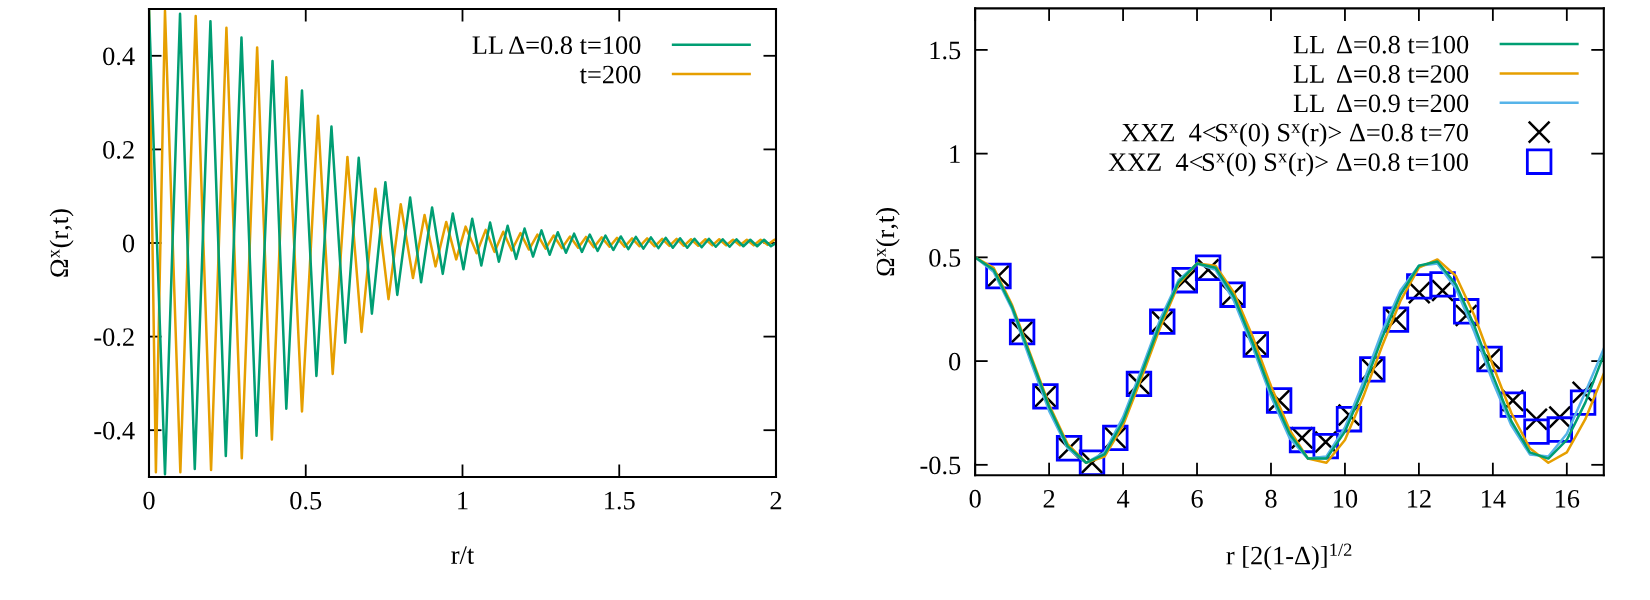 This screenshot has height=600, width=1650. Describe the element at coordinates (945, 257) in the screenshot. I see `y-tick-label: 0.5` at that location.